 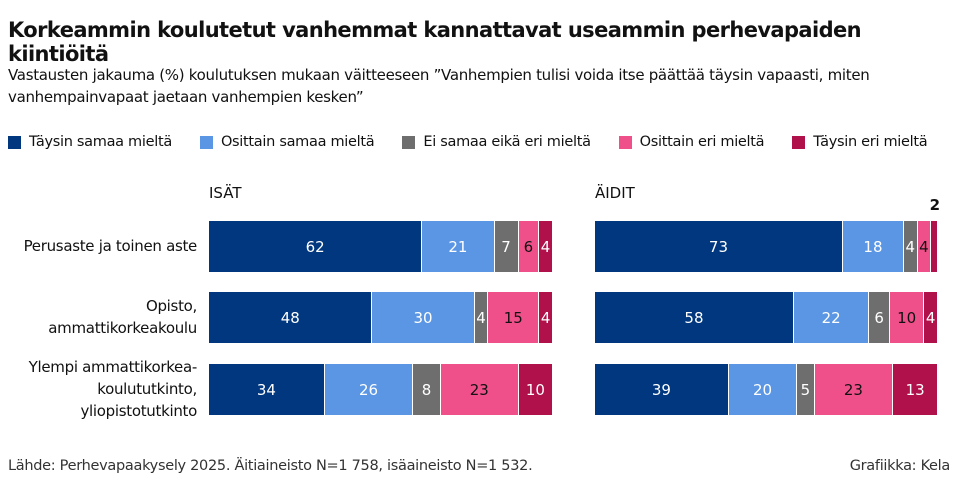 What do you see at coordinates (122, 328) in the screenshot?
I see `category-label-line: ammattikorkeakoulu` at bounding box center [122, 328].